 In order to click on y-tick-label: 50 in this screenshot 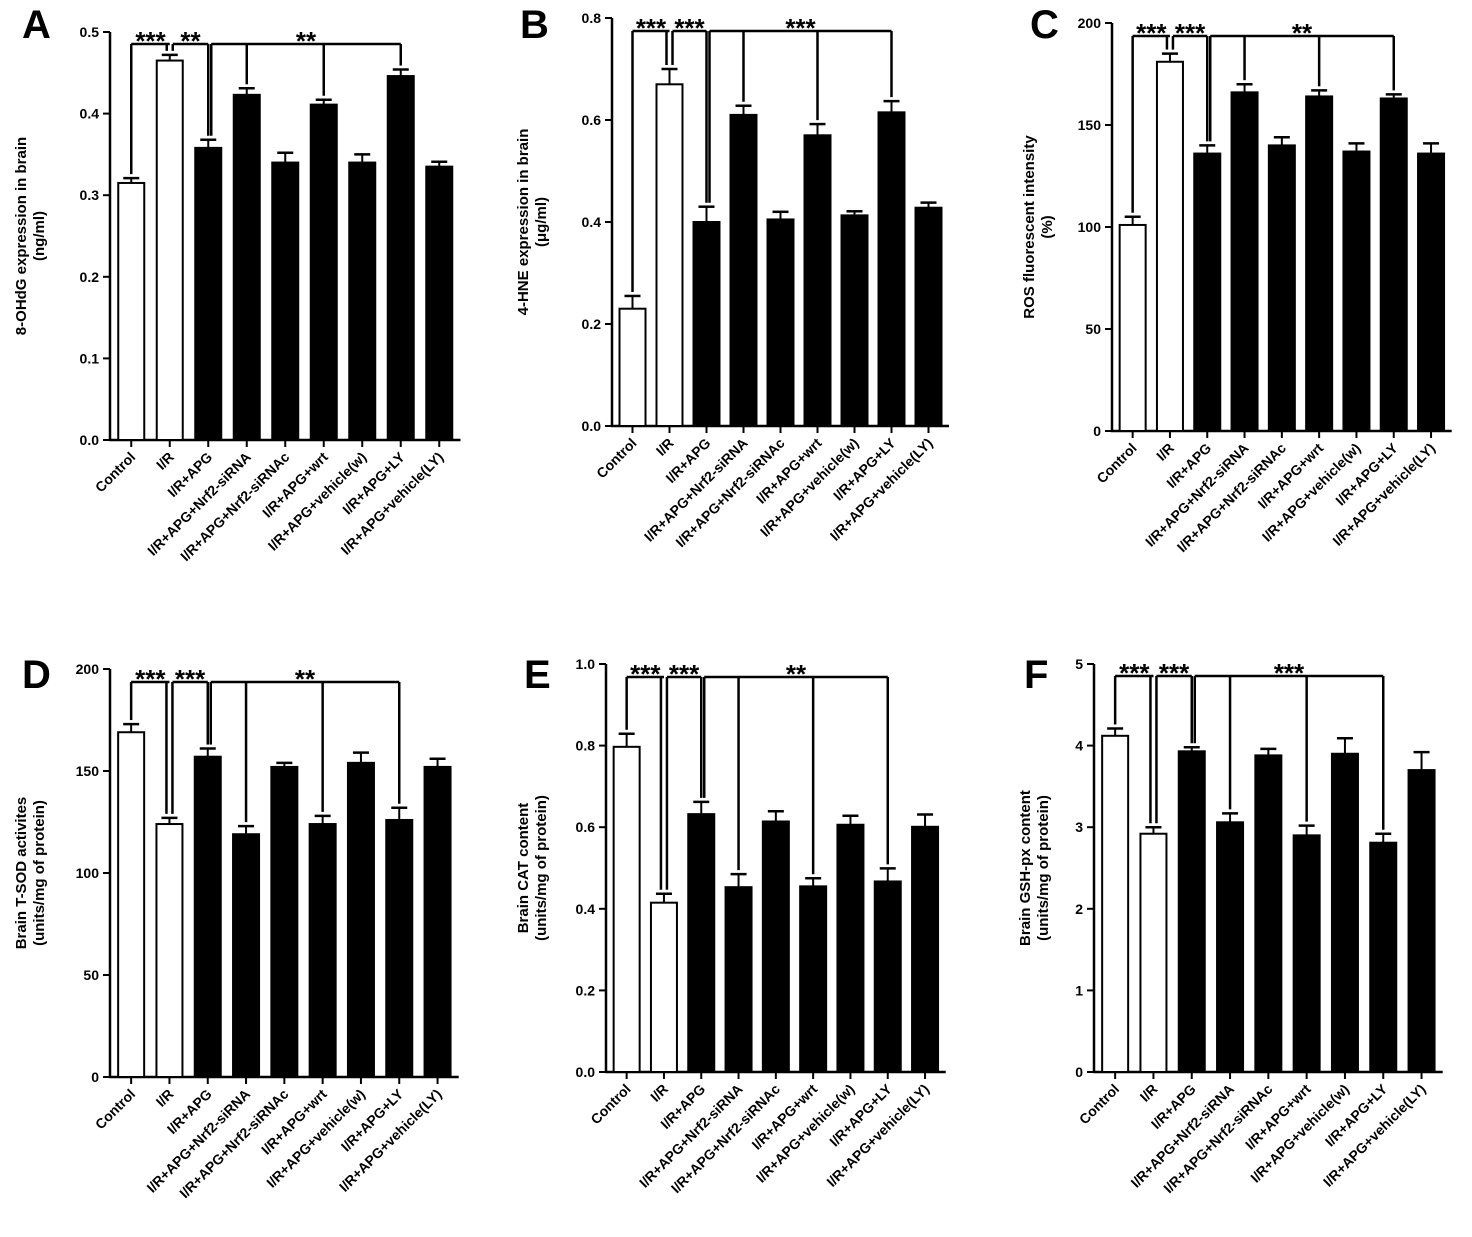, I will do `click(1093, 329)`.